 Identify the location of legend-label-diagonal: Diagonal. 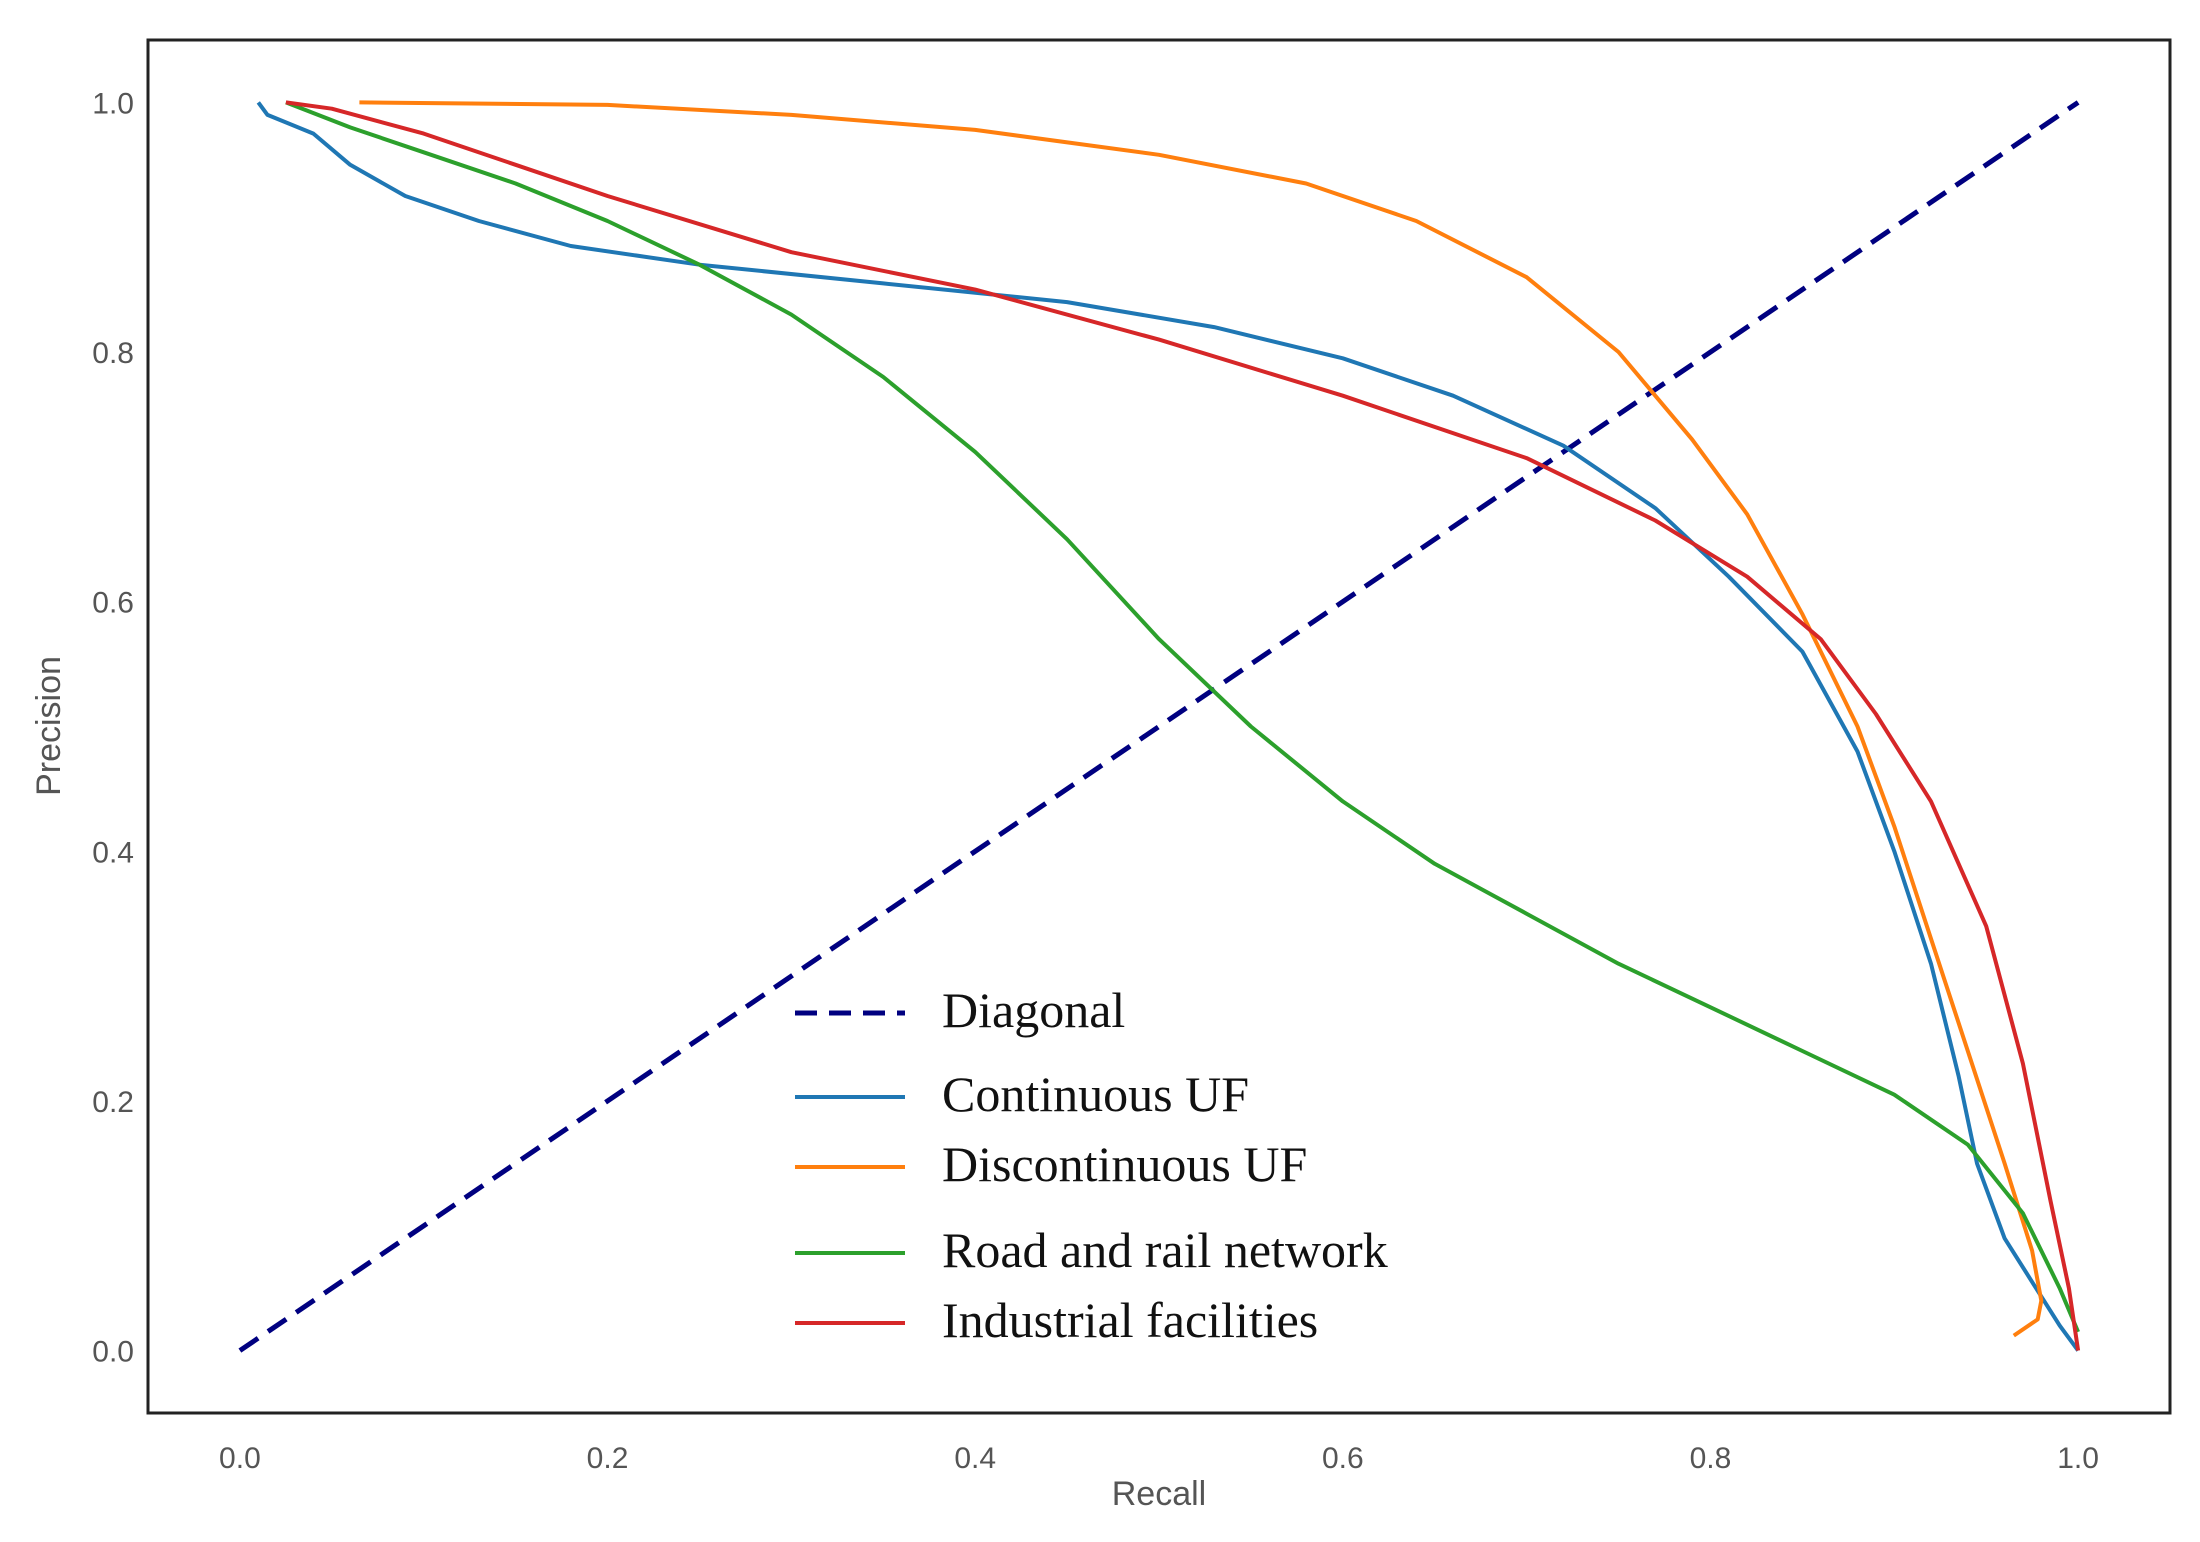
(1033, 1010).